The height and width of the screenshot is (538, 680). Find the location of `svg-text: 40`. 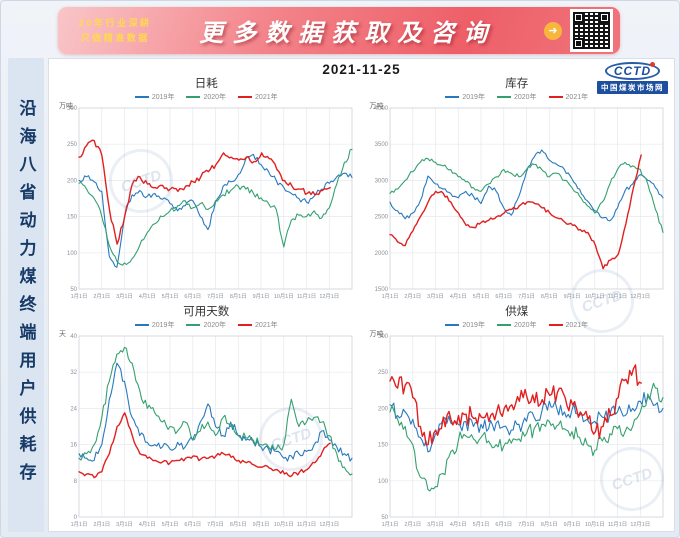

svg-text: 40 is located at coordinates (74, 337).